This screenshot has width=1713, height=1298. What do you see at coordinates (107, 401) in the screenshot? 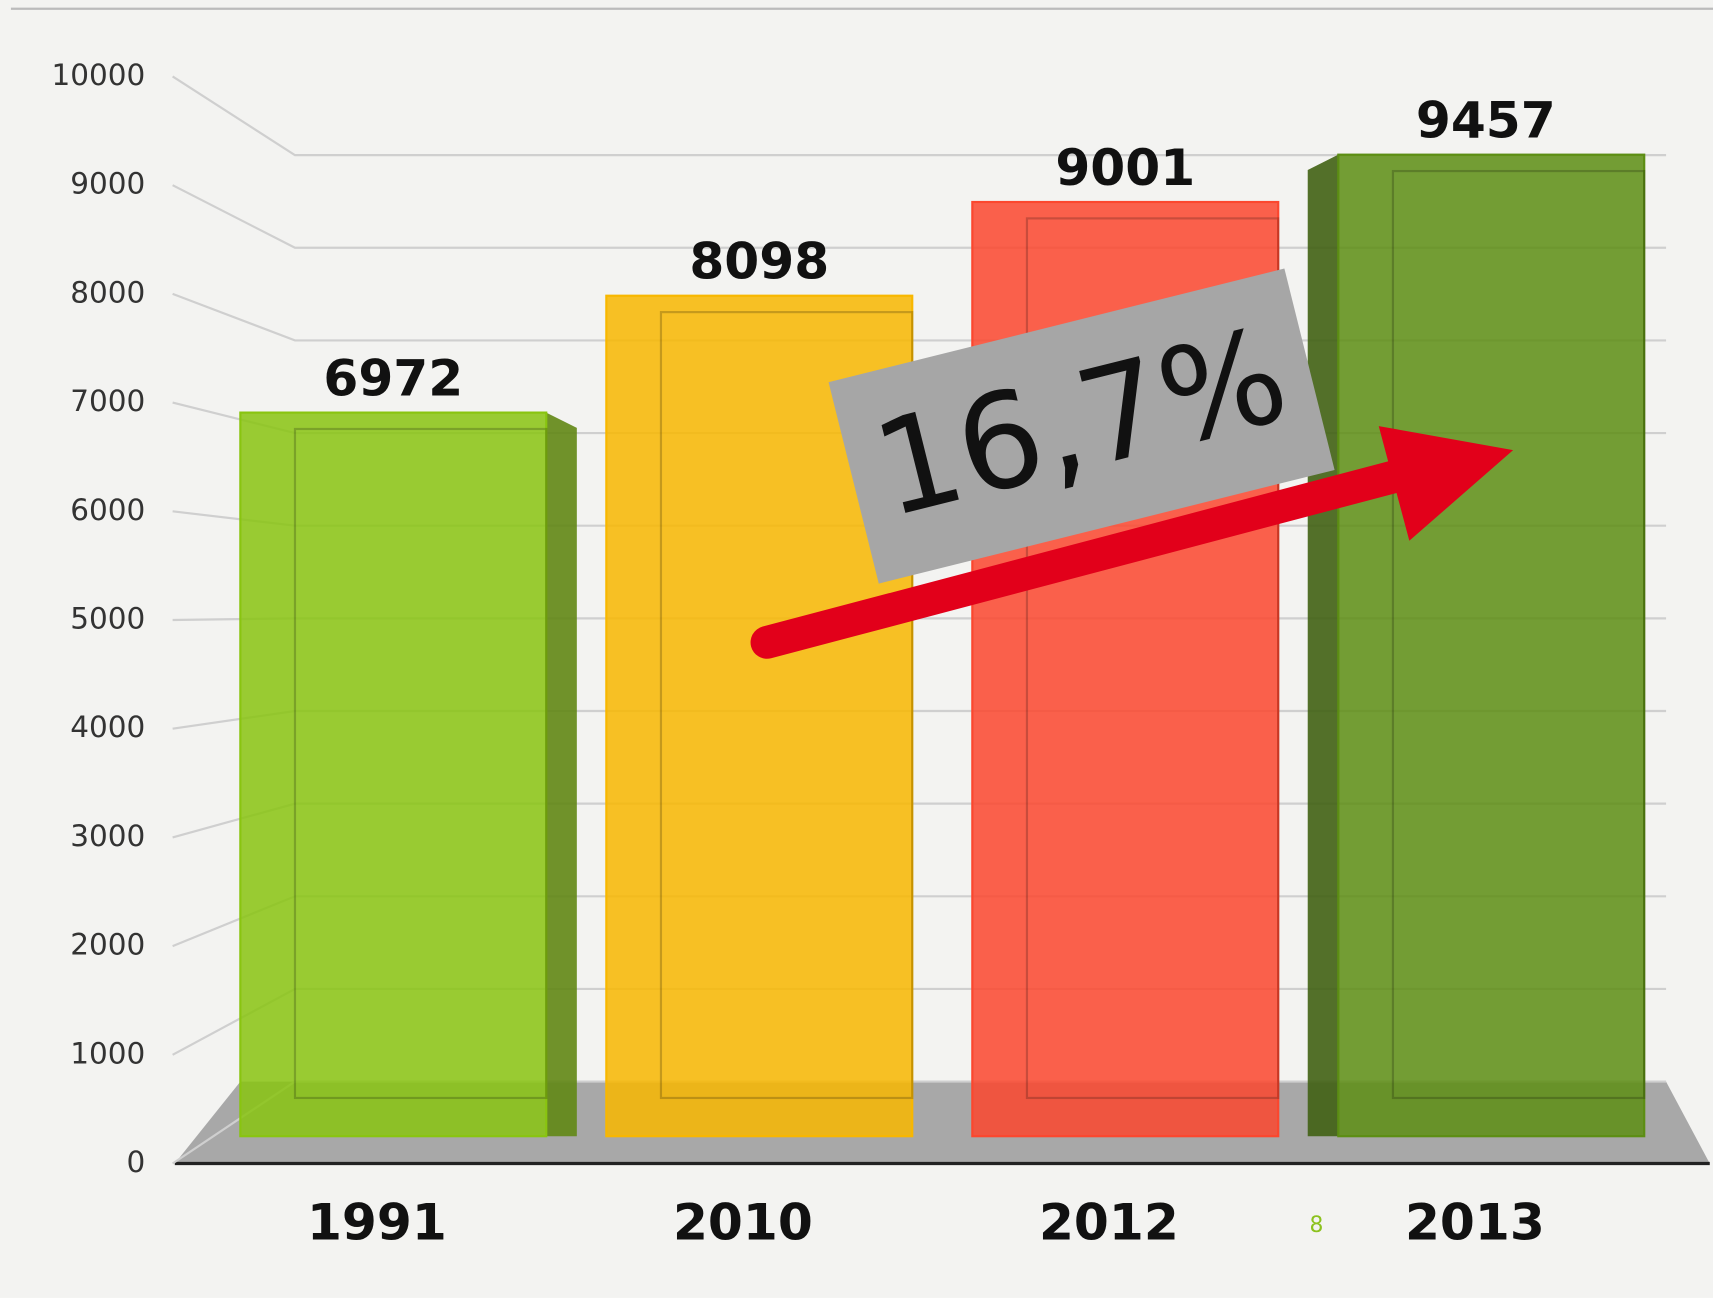
I see `y-tick-label: 7000` at bounding box center [107, 401].